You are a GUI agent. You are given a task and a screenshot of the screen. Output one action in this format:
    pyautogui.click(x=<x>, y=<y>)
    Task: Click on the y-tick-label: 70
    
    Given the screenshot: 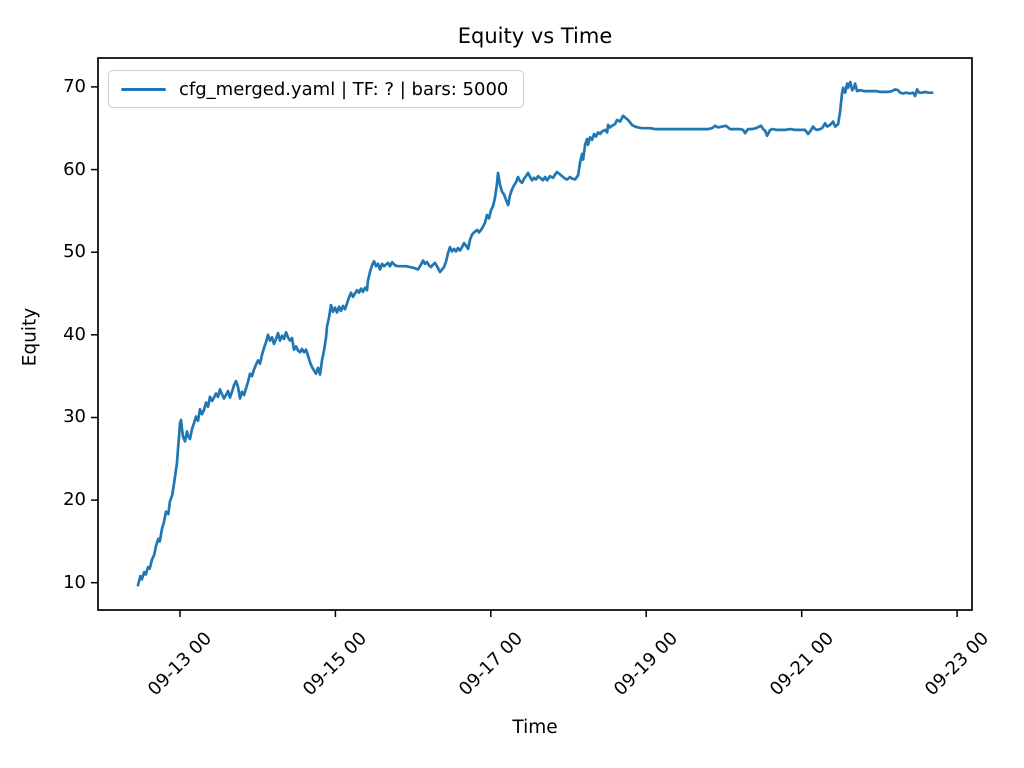 What is the action you would take?
    pyautogui.click(x=74, y=87)
    